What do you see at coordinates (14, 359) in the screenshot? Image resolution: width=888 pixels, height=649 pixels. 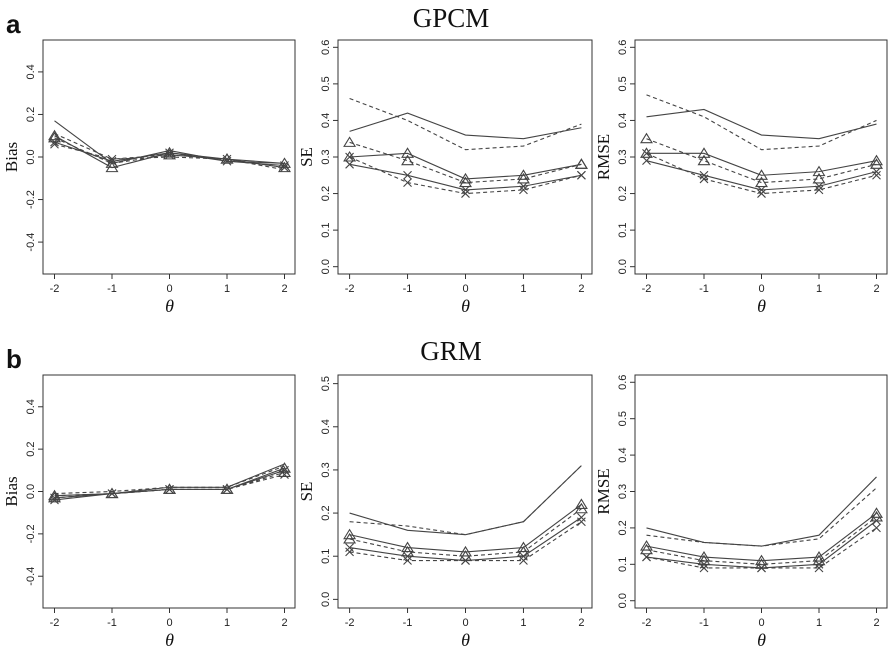 I see `row-letter-b: b` at bounding box center [14, 359].